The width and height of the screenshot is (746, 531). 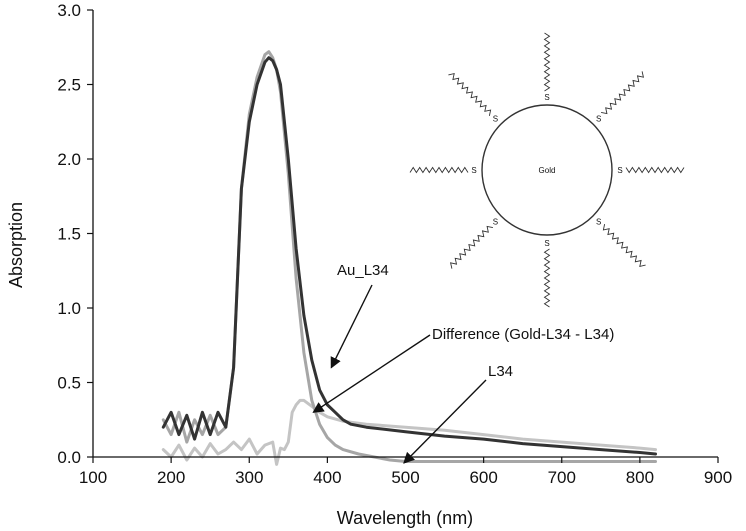 I want to click on y-tick-label: 3.0, so click(x=69, y=10).